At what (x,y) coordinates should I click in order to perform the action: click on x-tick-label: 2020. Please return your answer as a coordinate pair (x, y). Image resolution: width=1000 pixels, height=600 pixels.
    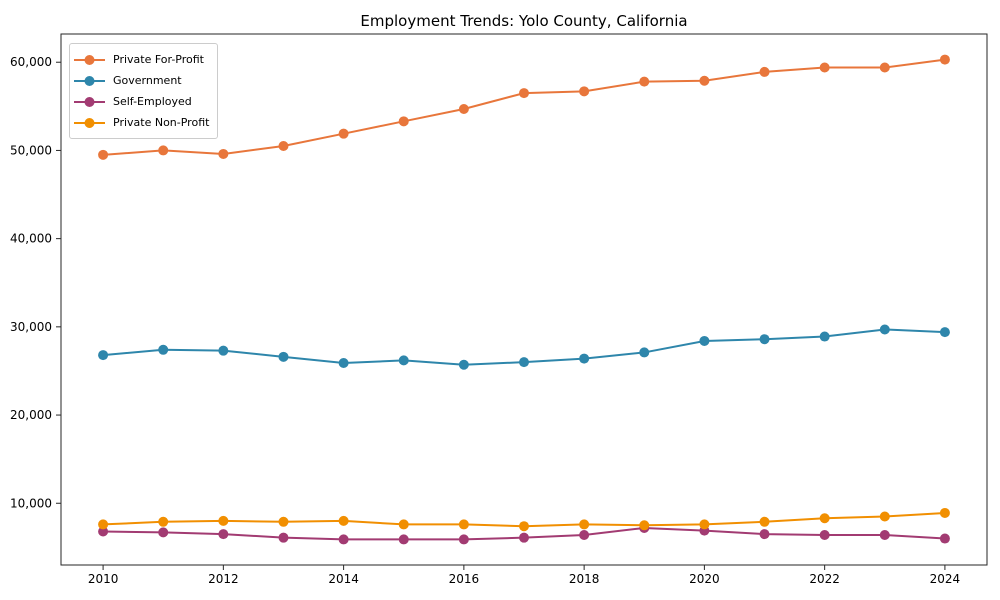
    Looking at the image, I should click on (704, 579).